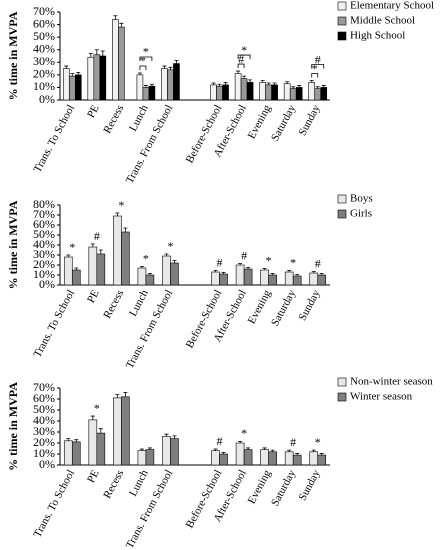  I want to click on y-tick-label: 30%, so click(44, 254).